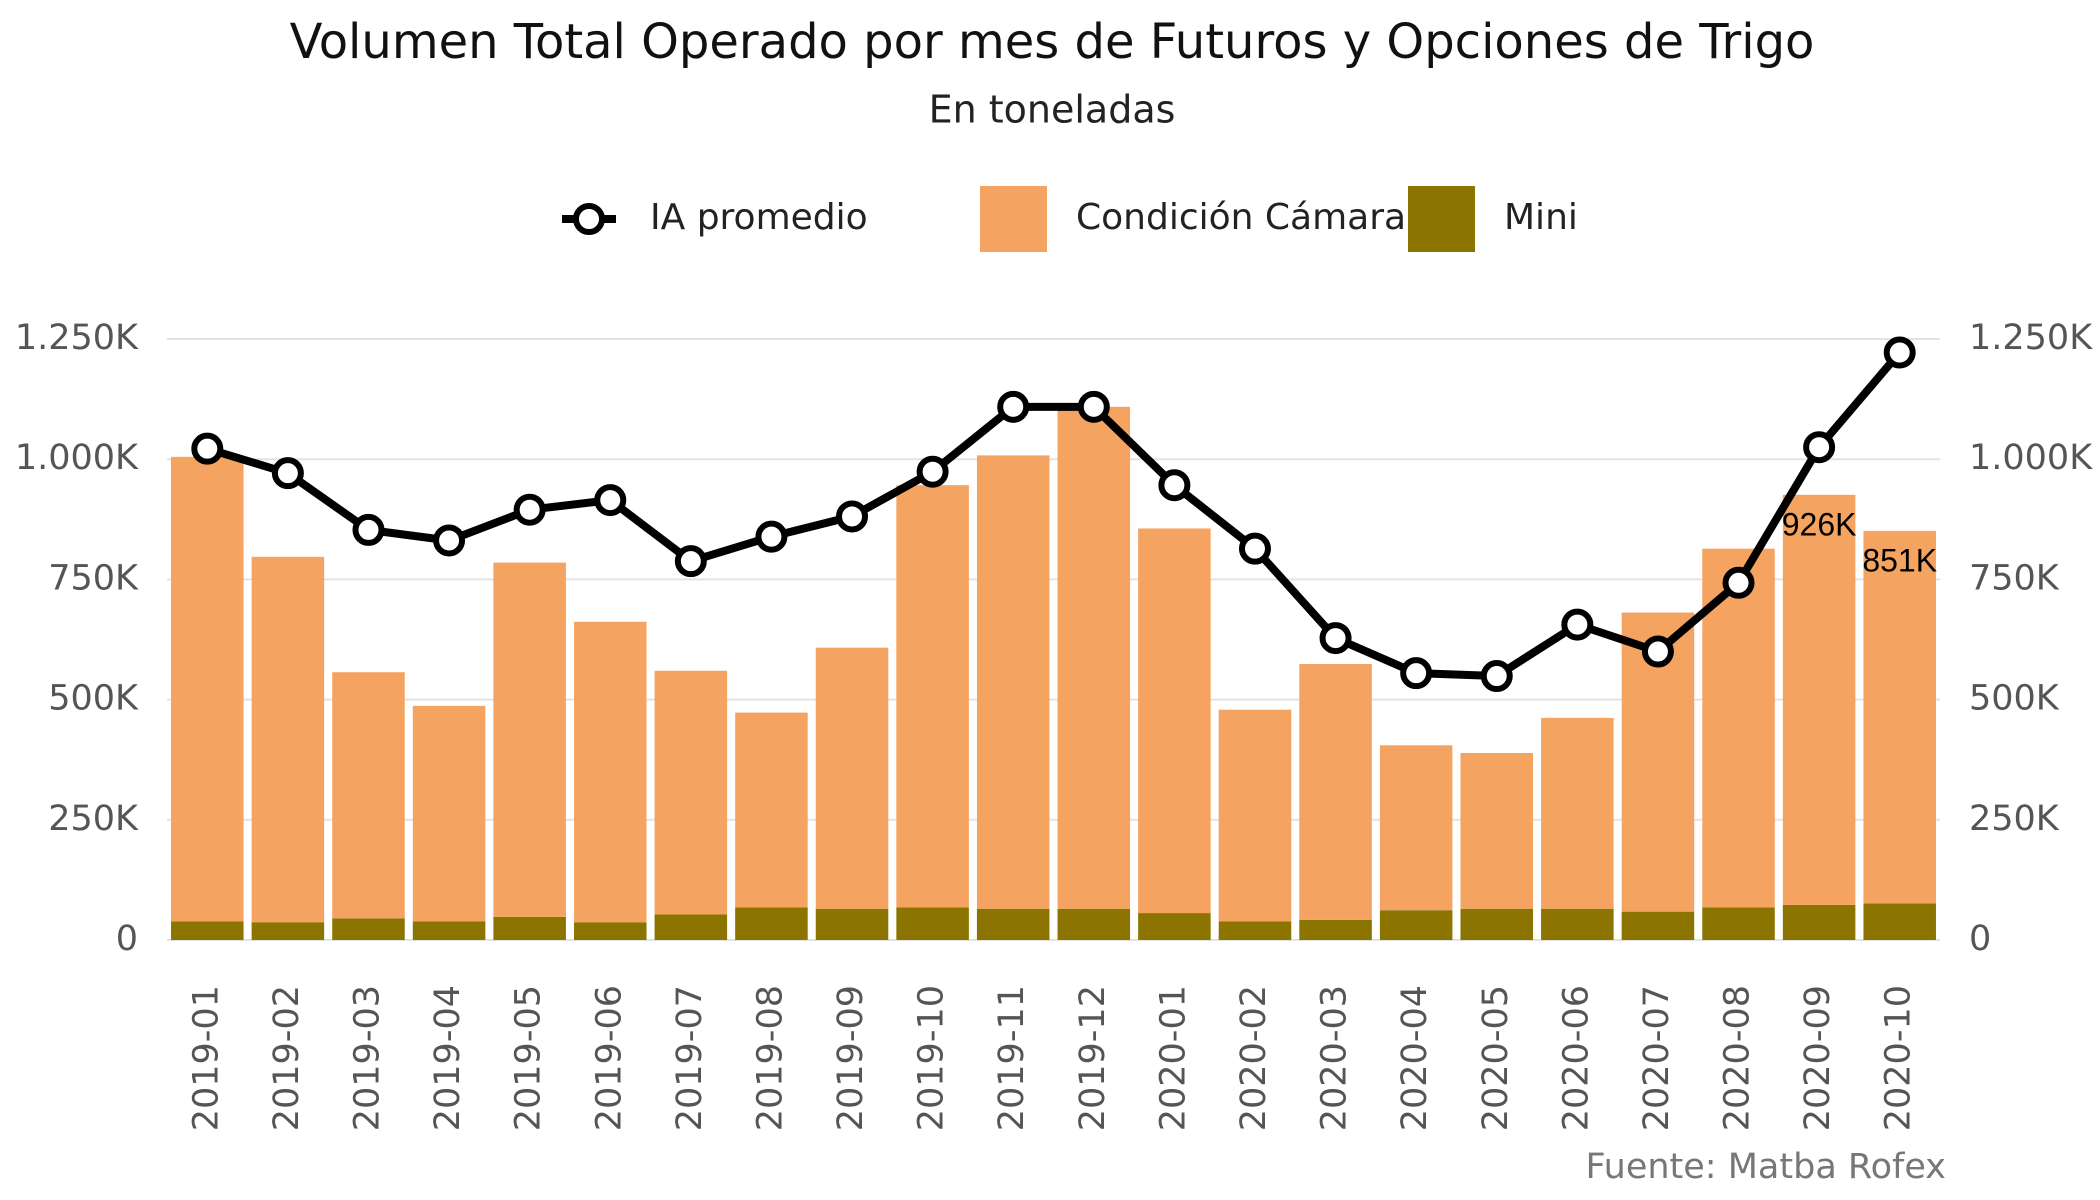 Image resolution: width=2100 pixels, height=1200 pixels. I want to click on x-tick-label: 2020-07, so click(1657, 1058).